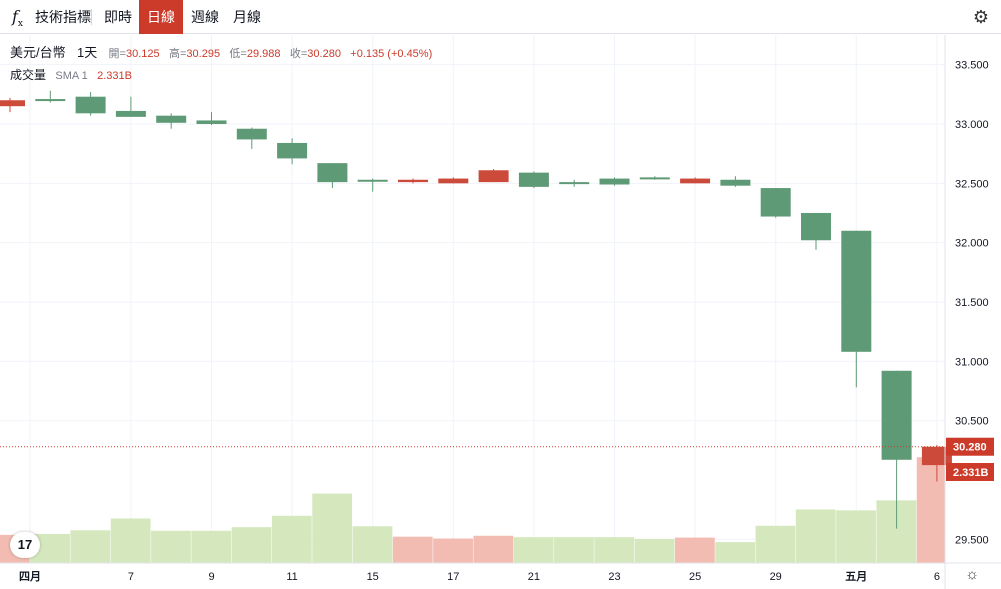 The height and width of the screenshot is (589, 1001). Describe the element at coordinates (87, 52) in the screenshot. I see `interval-label: 1天` at that location.